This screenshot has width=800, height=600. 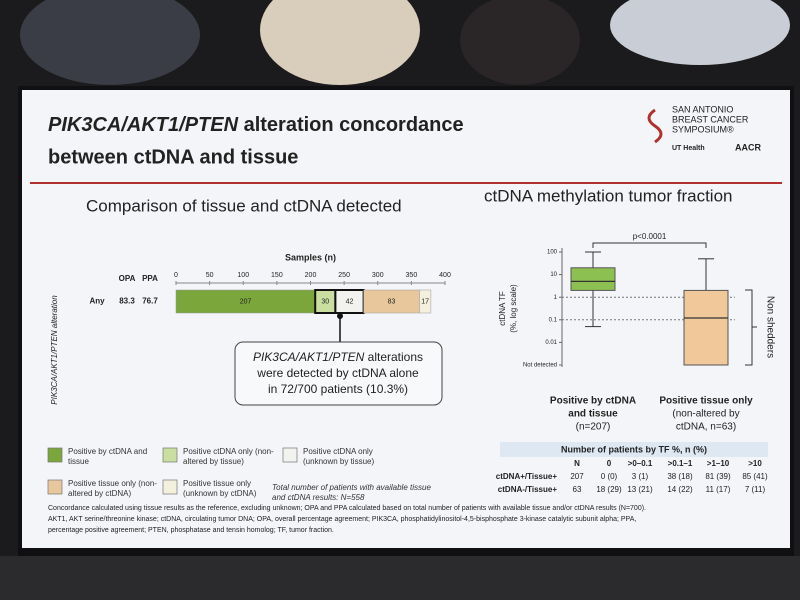 What do you see at coordinates (751, 327) in the screenshot?
I see `side-bracket` at bounding box center [751, 327].